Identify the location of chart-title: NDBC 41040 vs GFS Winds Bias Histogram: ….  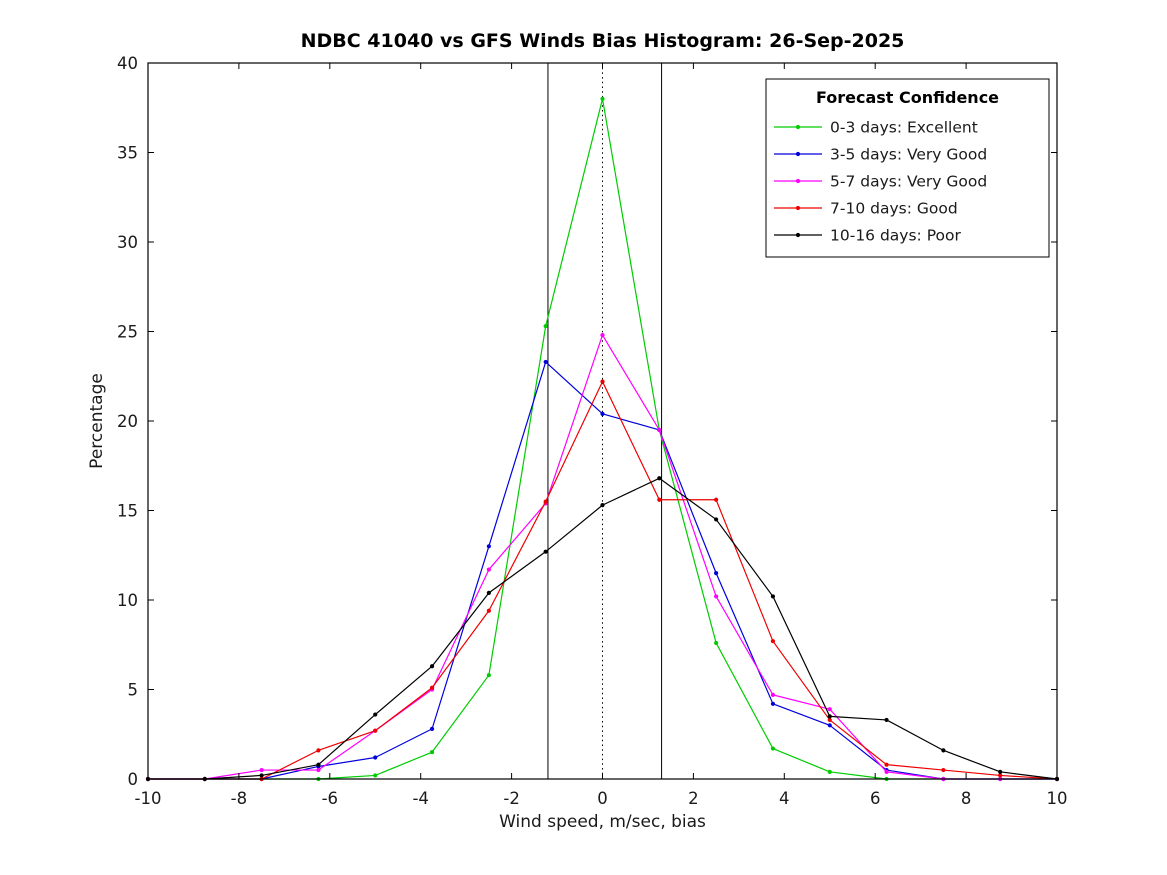
(602, 41).